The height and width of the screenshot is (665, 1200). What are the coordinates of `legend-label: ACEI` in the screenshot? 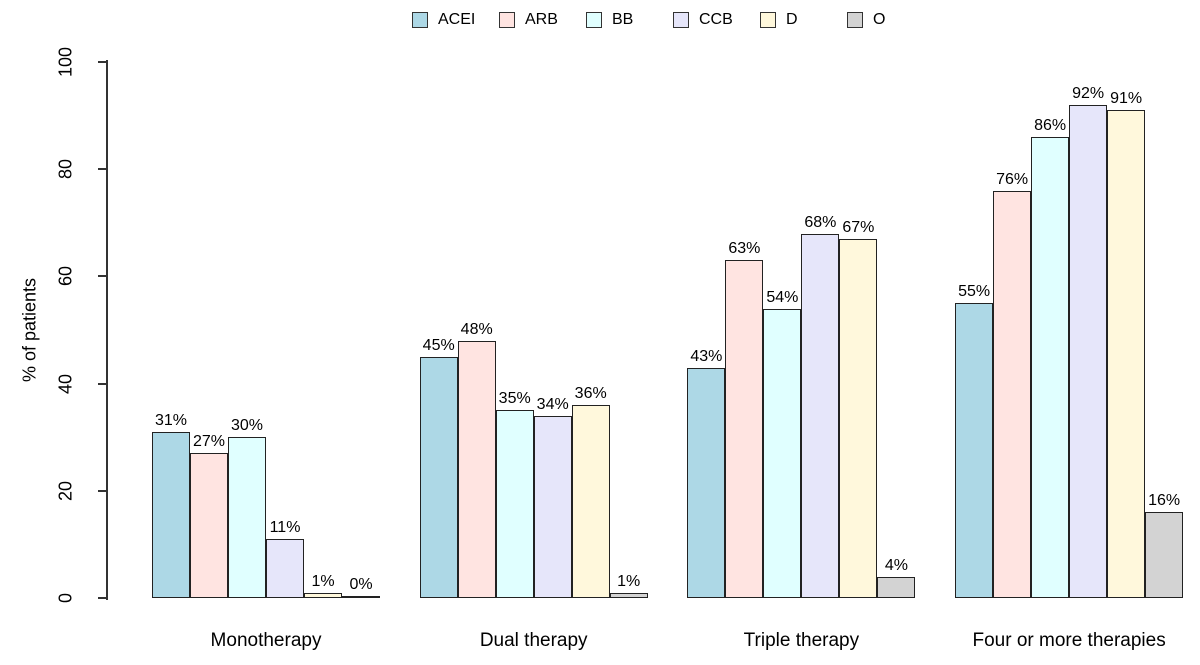 It's located at (457, 19).